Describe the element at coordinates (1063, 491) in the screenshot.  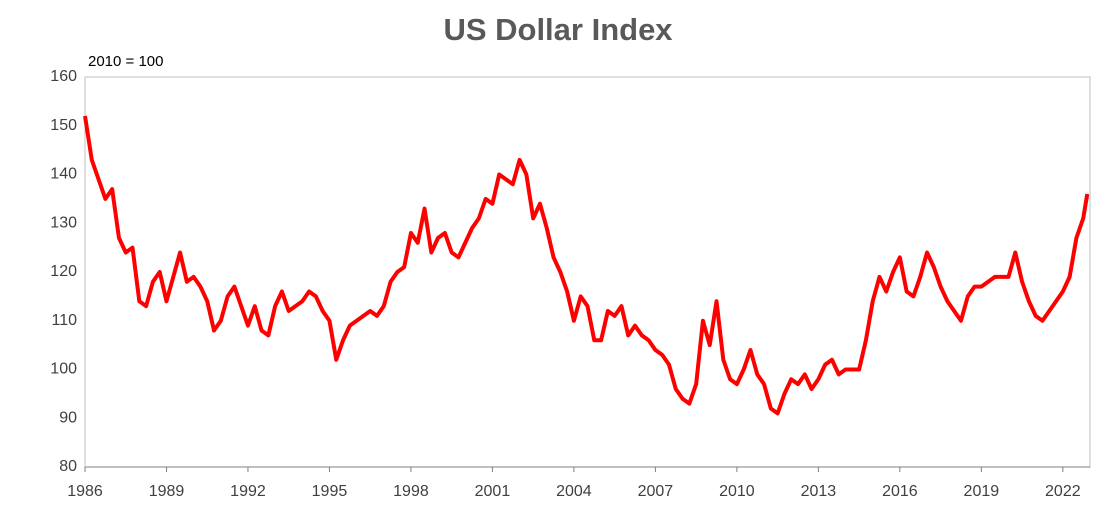
I see `x-tick-label: 2022` at that location.